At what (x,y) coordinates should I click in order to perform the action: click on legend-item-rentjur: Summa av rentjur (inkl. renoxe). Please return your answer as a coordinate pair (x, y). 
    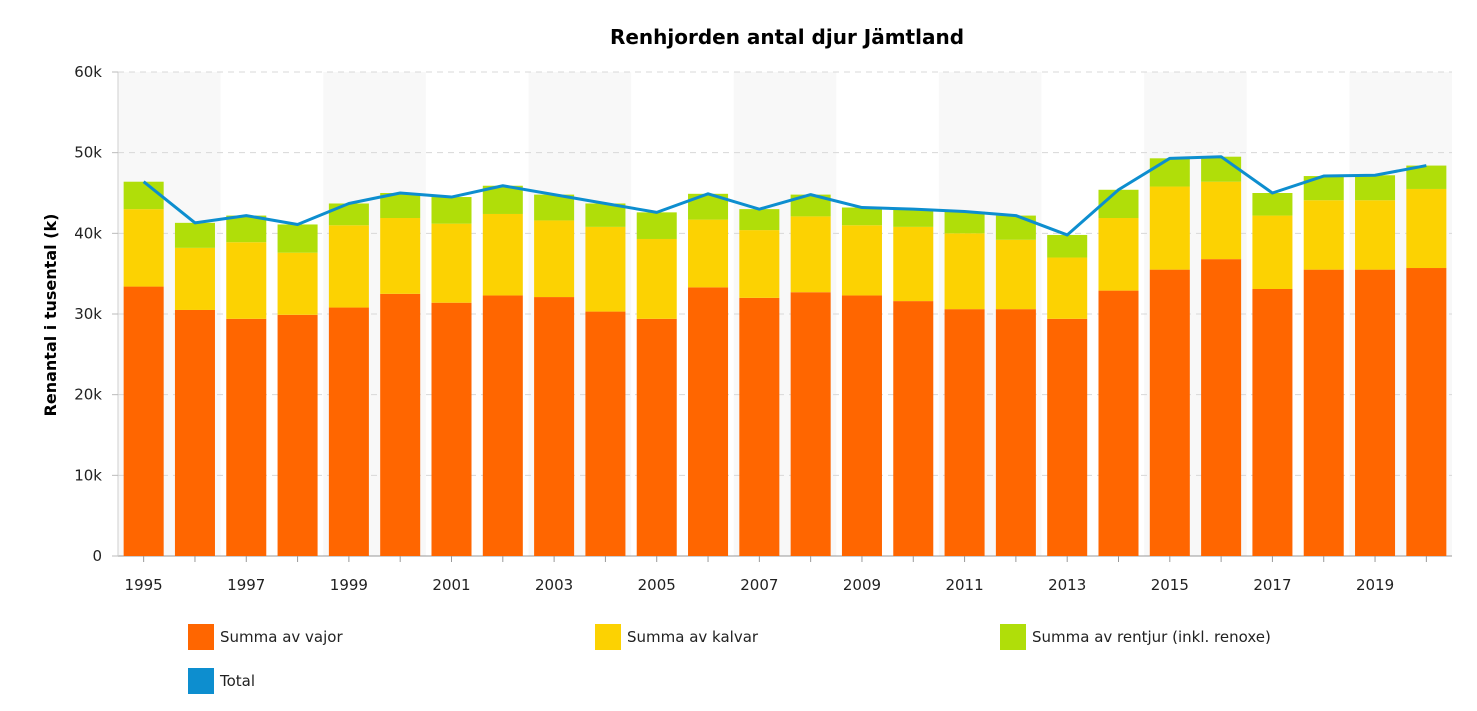
    Looking at the image, I should click on (1135, 637).